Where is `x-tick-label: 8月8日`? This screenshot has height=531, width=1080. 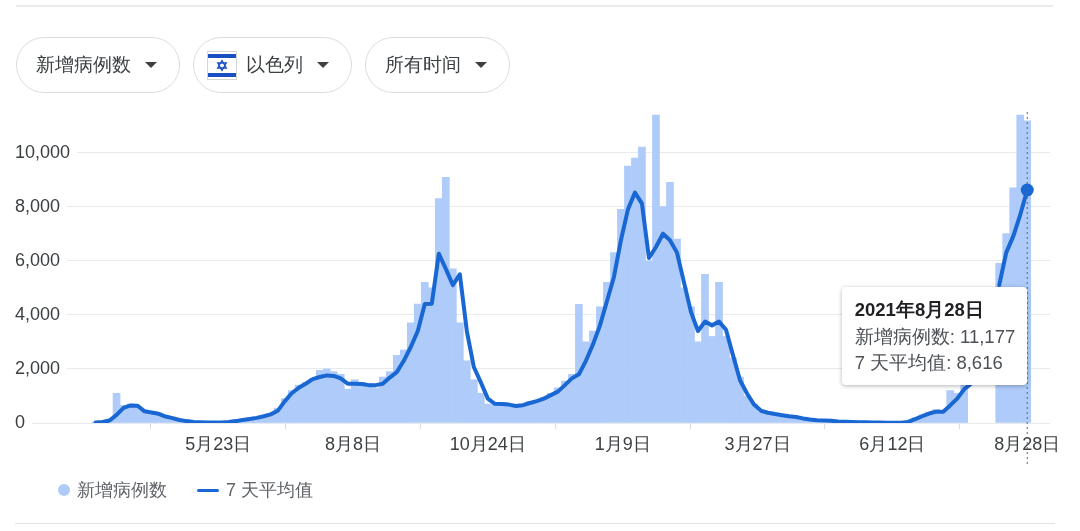
x-tick-label: 8月8日 is located at coordinates (353, 443).